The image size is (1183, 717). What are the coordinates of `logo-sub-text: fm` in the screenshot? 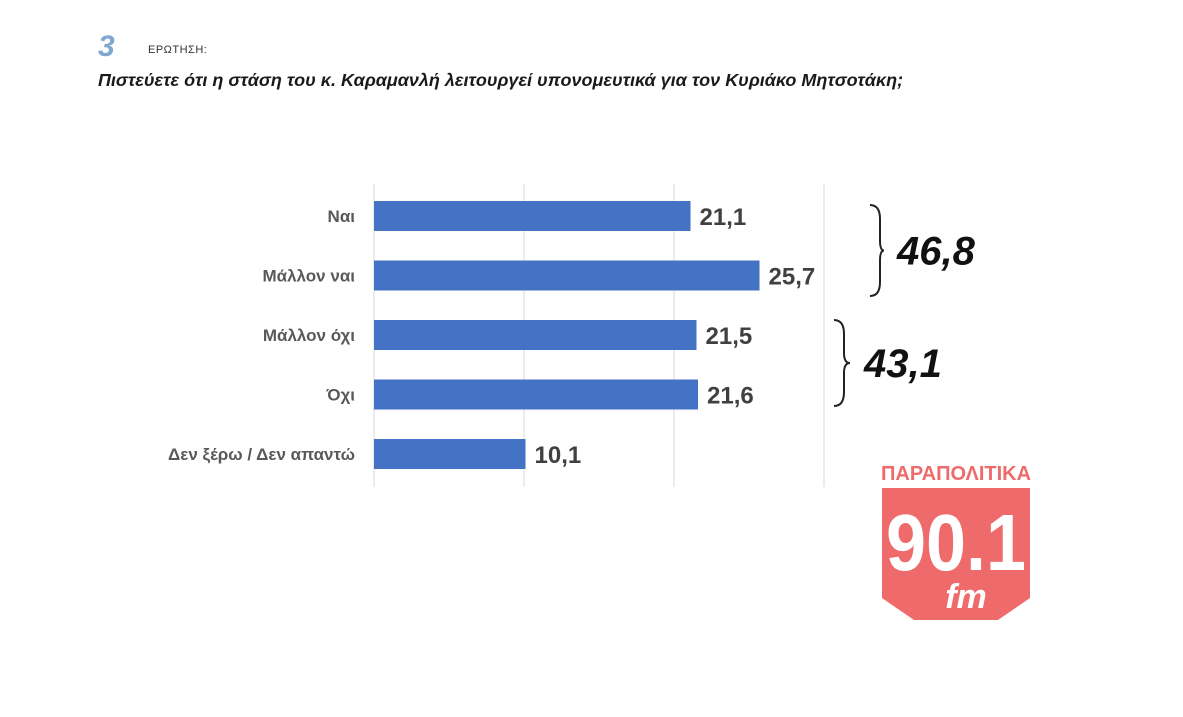 It's located at (966, 597).